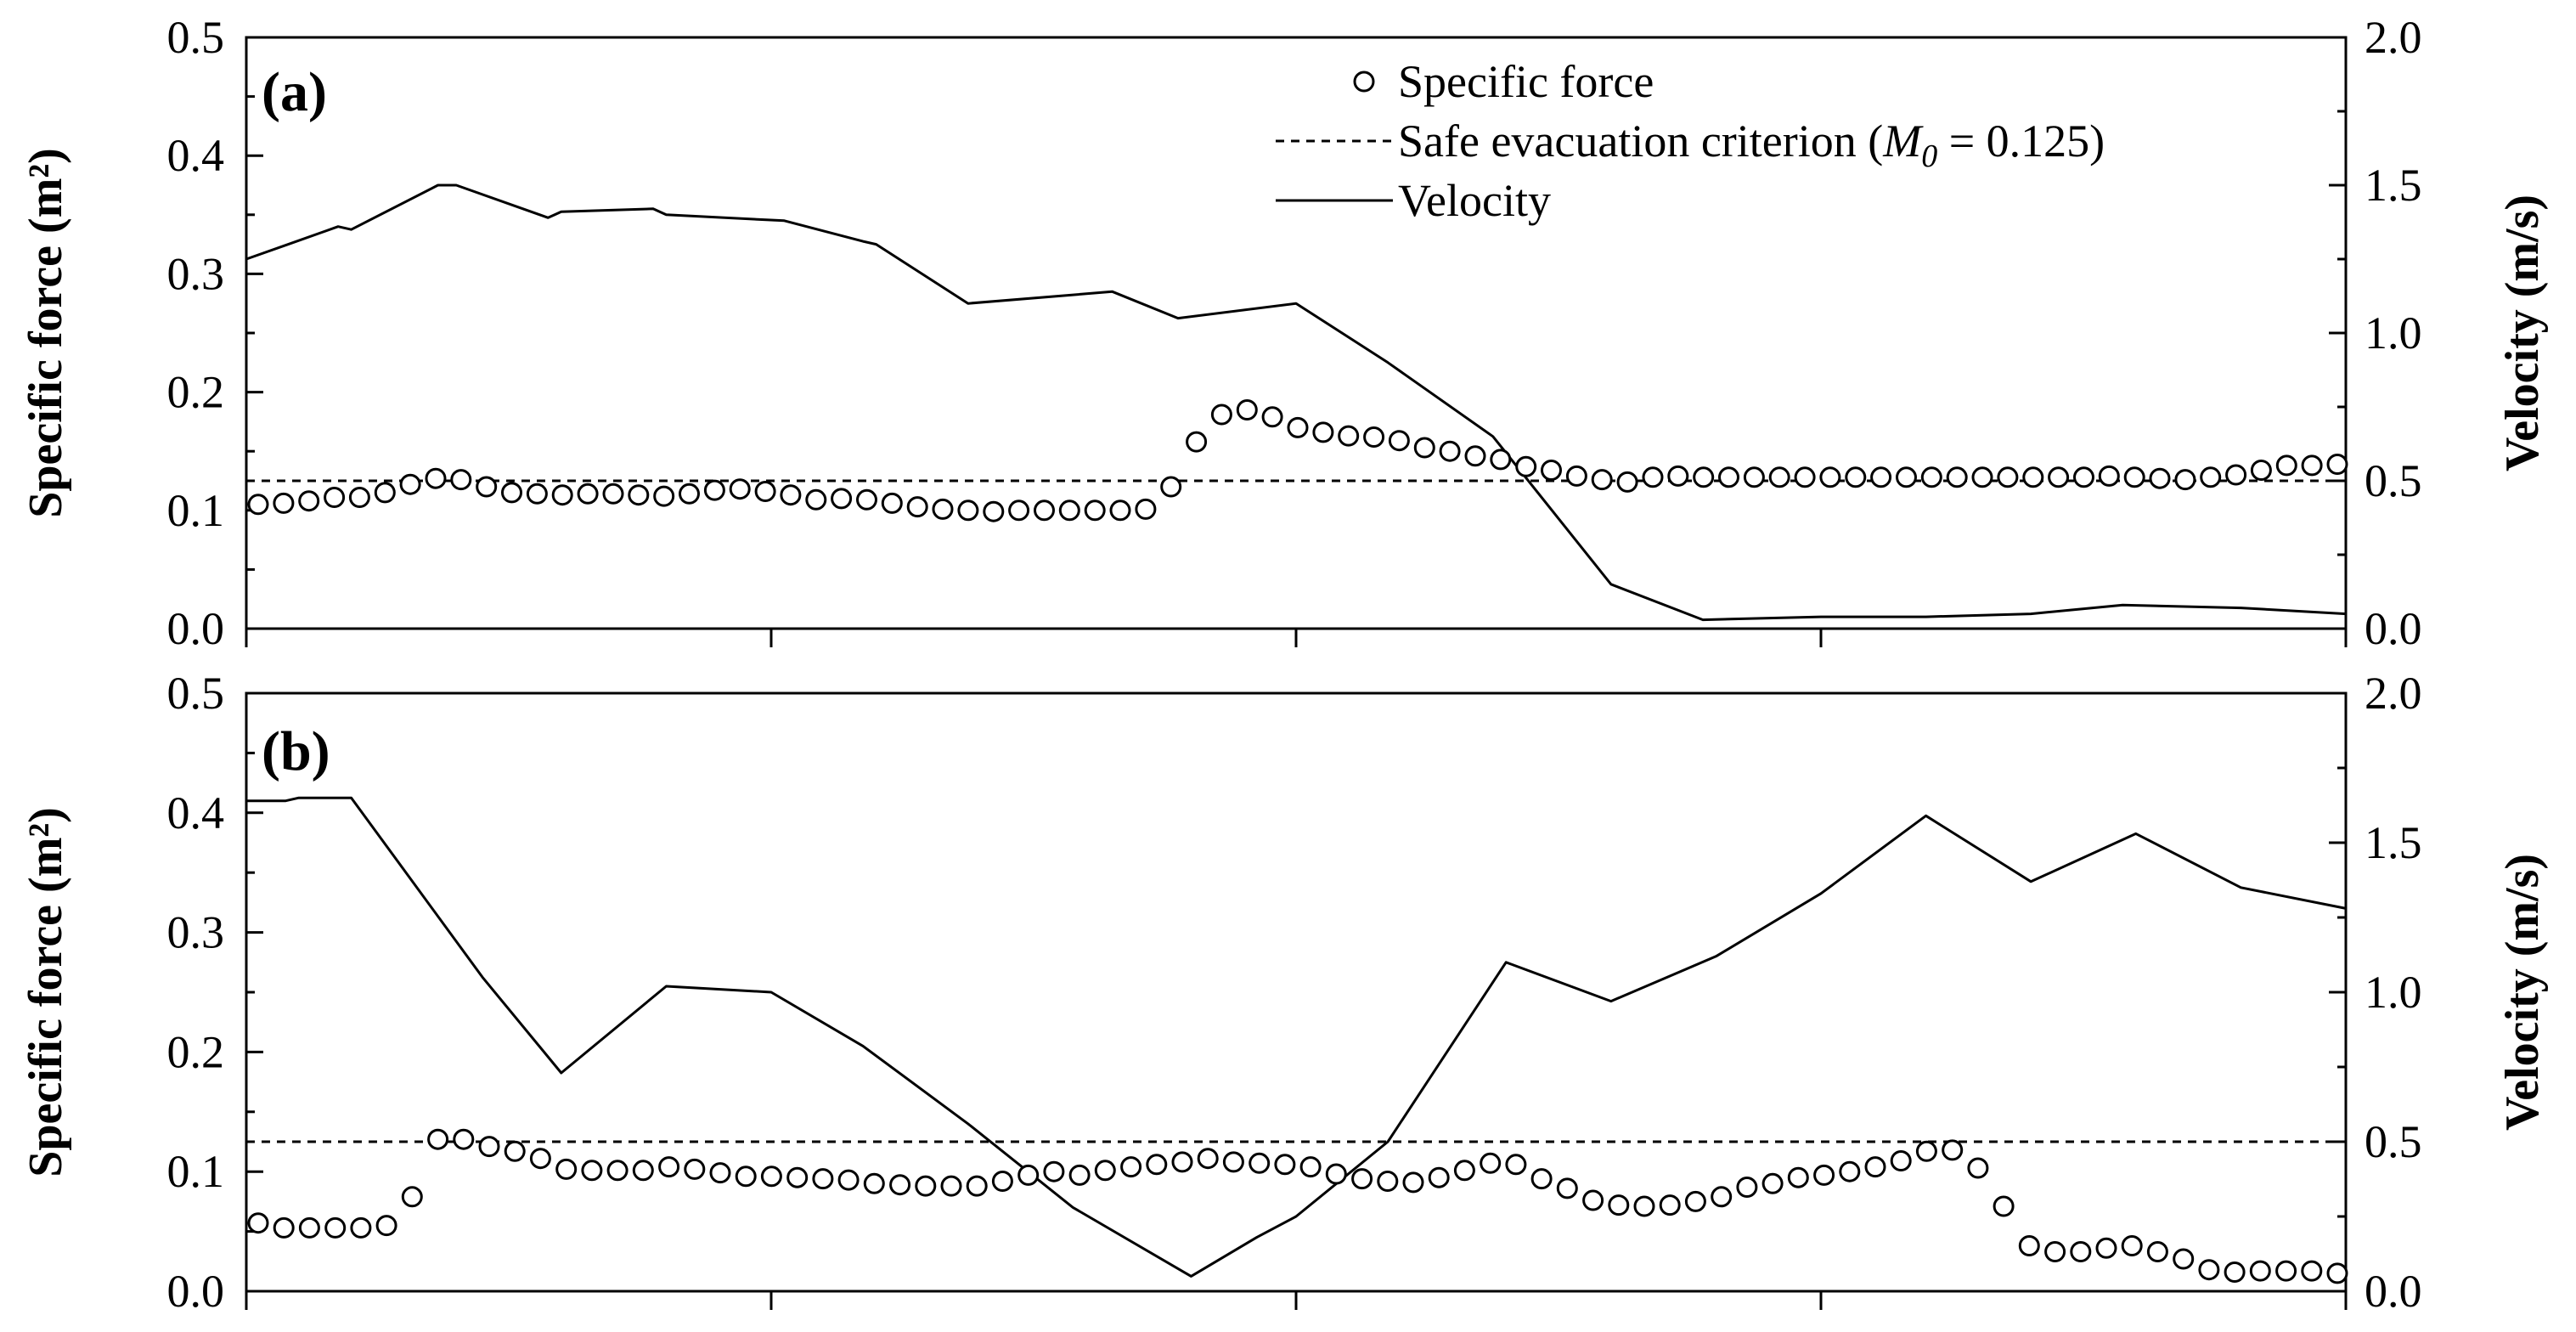  What do you see at coordinates (196, 812) in the screenshot?
I see `panel-b-left-tick-label-4: 0.4` at bounding box center [196, 812].